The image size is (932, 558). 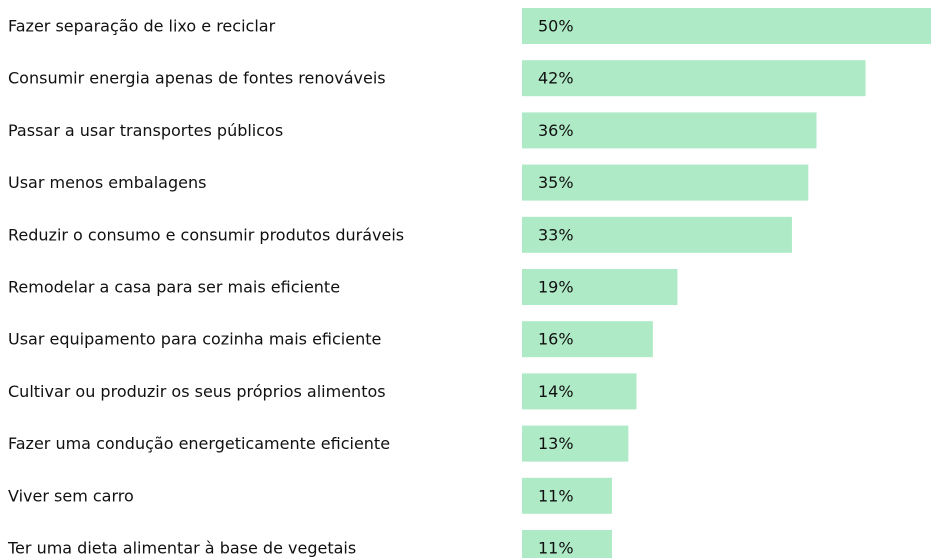 What do you see at coordinates (107, 182) in the screenshot?
I see `category-label: Usar menos embalagens` at bounding box center [107, 182].